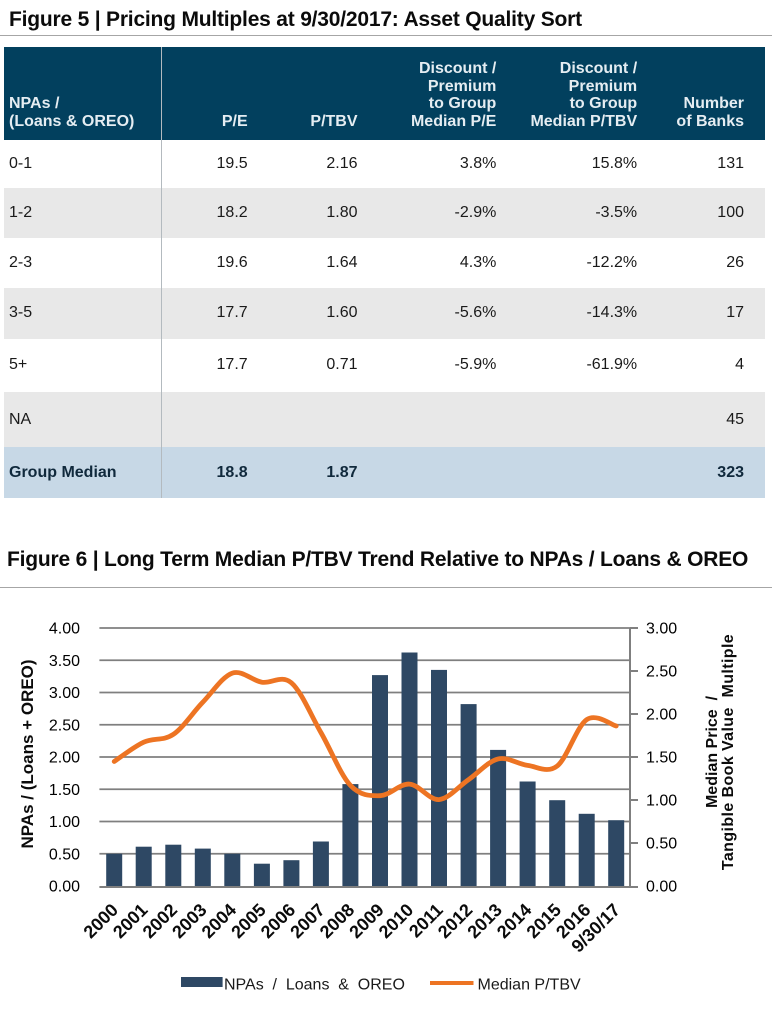 The image size is (772, 1024). I want to click on svg-text: 3.50, so click(64, 661).